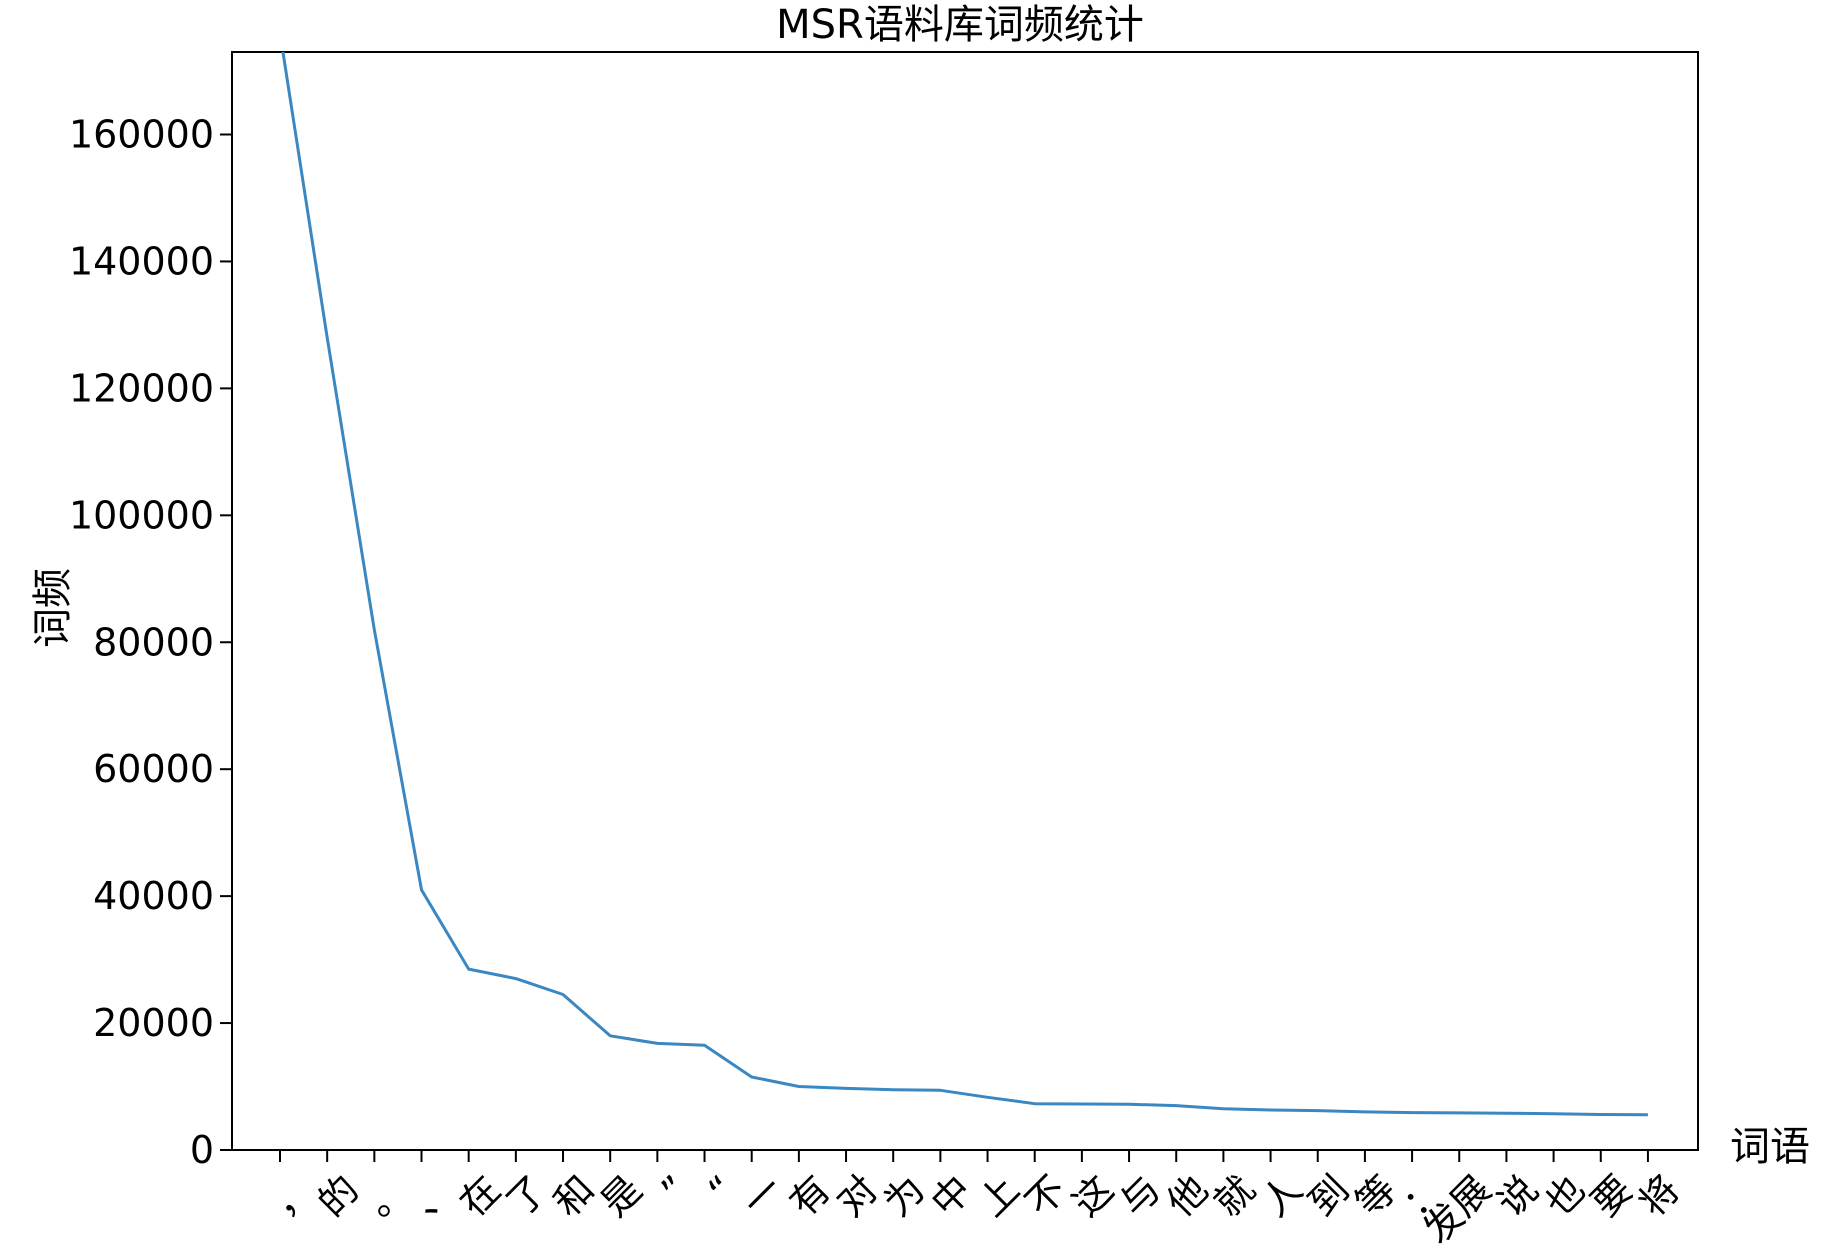 The height and width of the screenshot is (1248, 1826). What do you see at coordinates (53, 608) in the screenshot?
I see `y-axis-label: 词频` at bounding box center [53, 608].